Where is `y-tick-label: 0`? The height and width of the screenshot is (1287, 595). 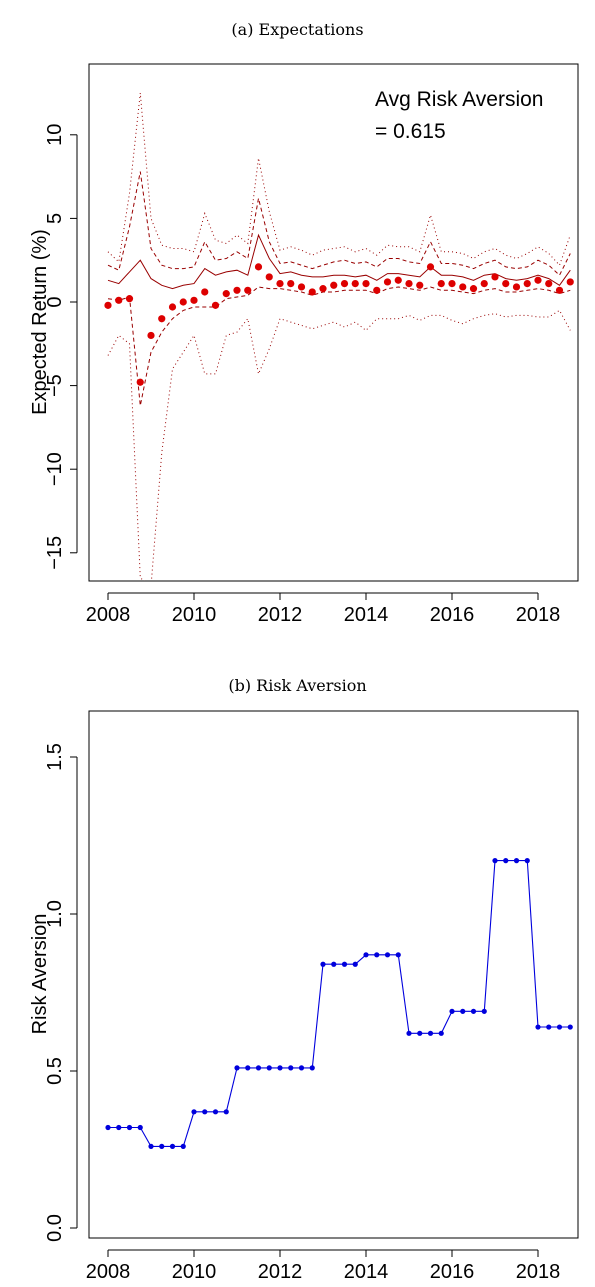
y-tick-label: 0 is located at coordinates (55, 301).